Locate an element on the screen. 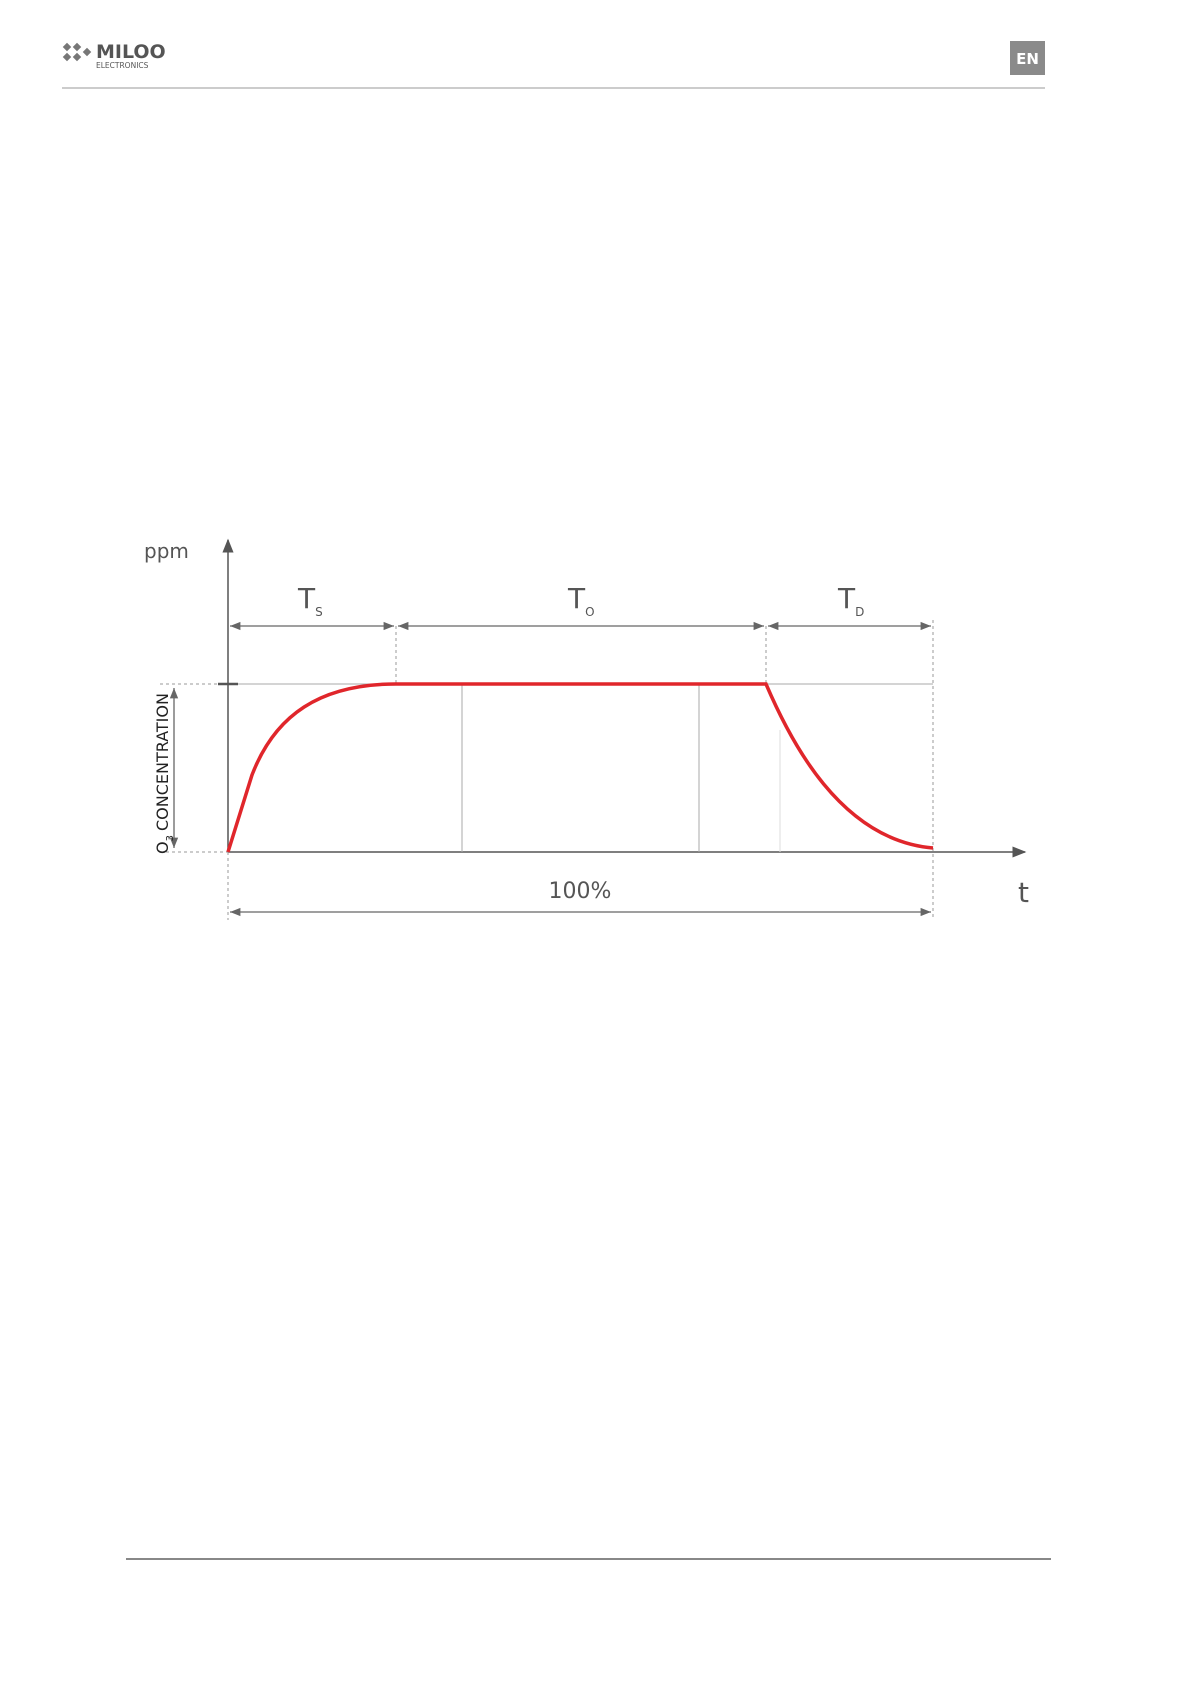 The width and height of the screenshot is (1192, 1685). y-axis-label: ppm is located at coordinates (166, 551).